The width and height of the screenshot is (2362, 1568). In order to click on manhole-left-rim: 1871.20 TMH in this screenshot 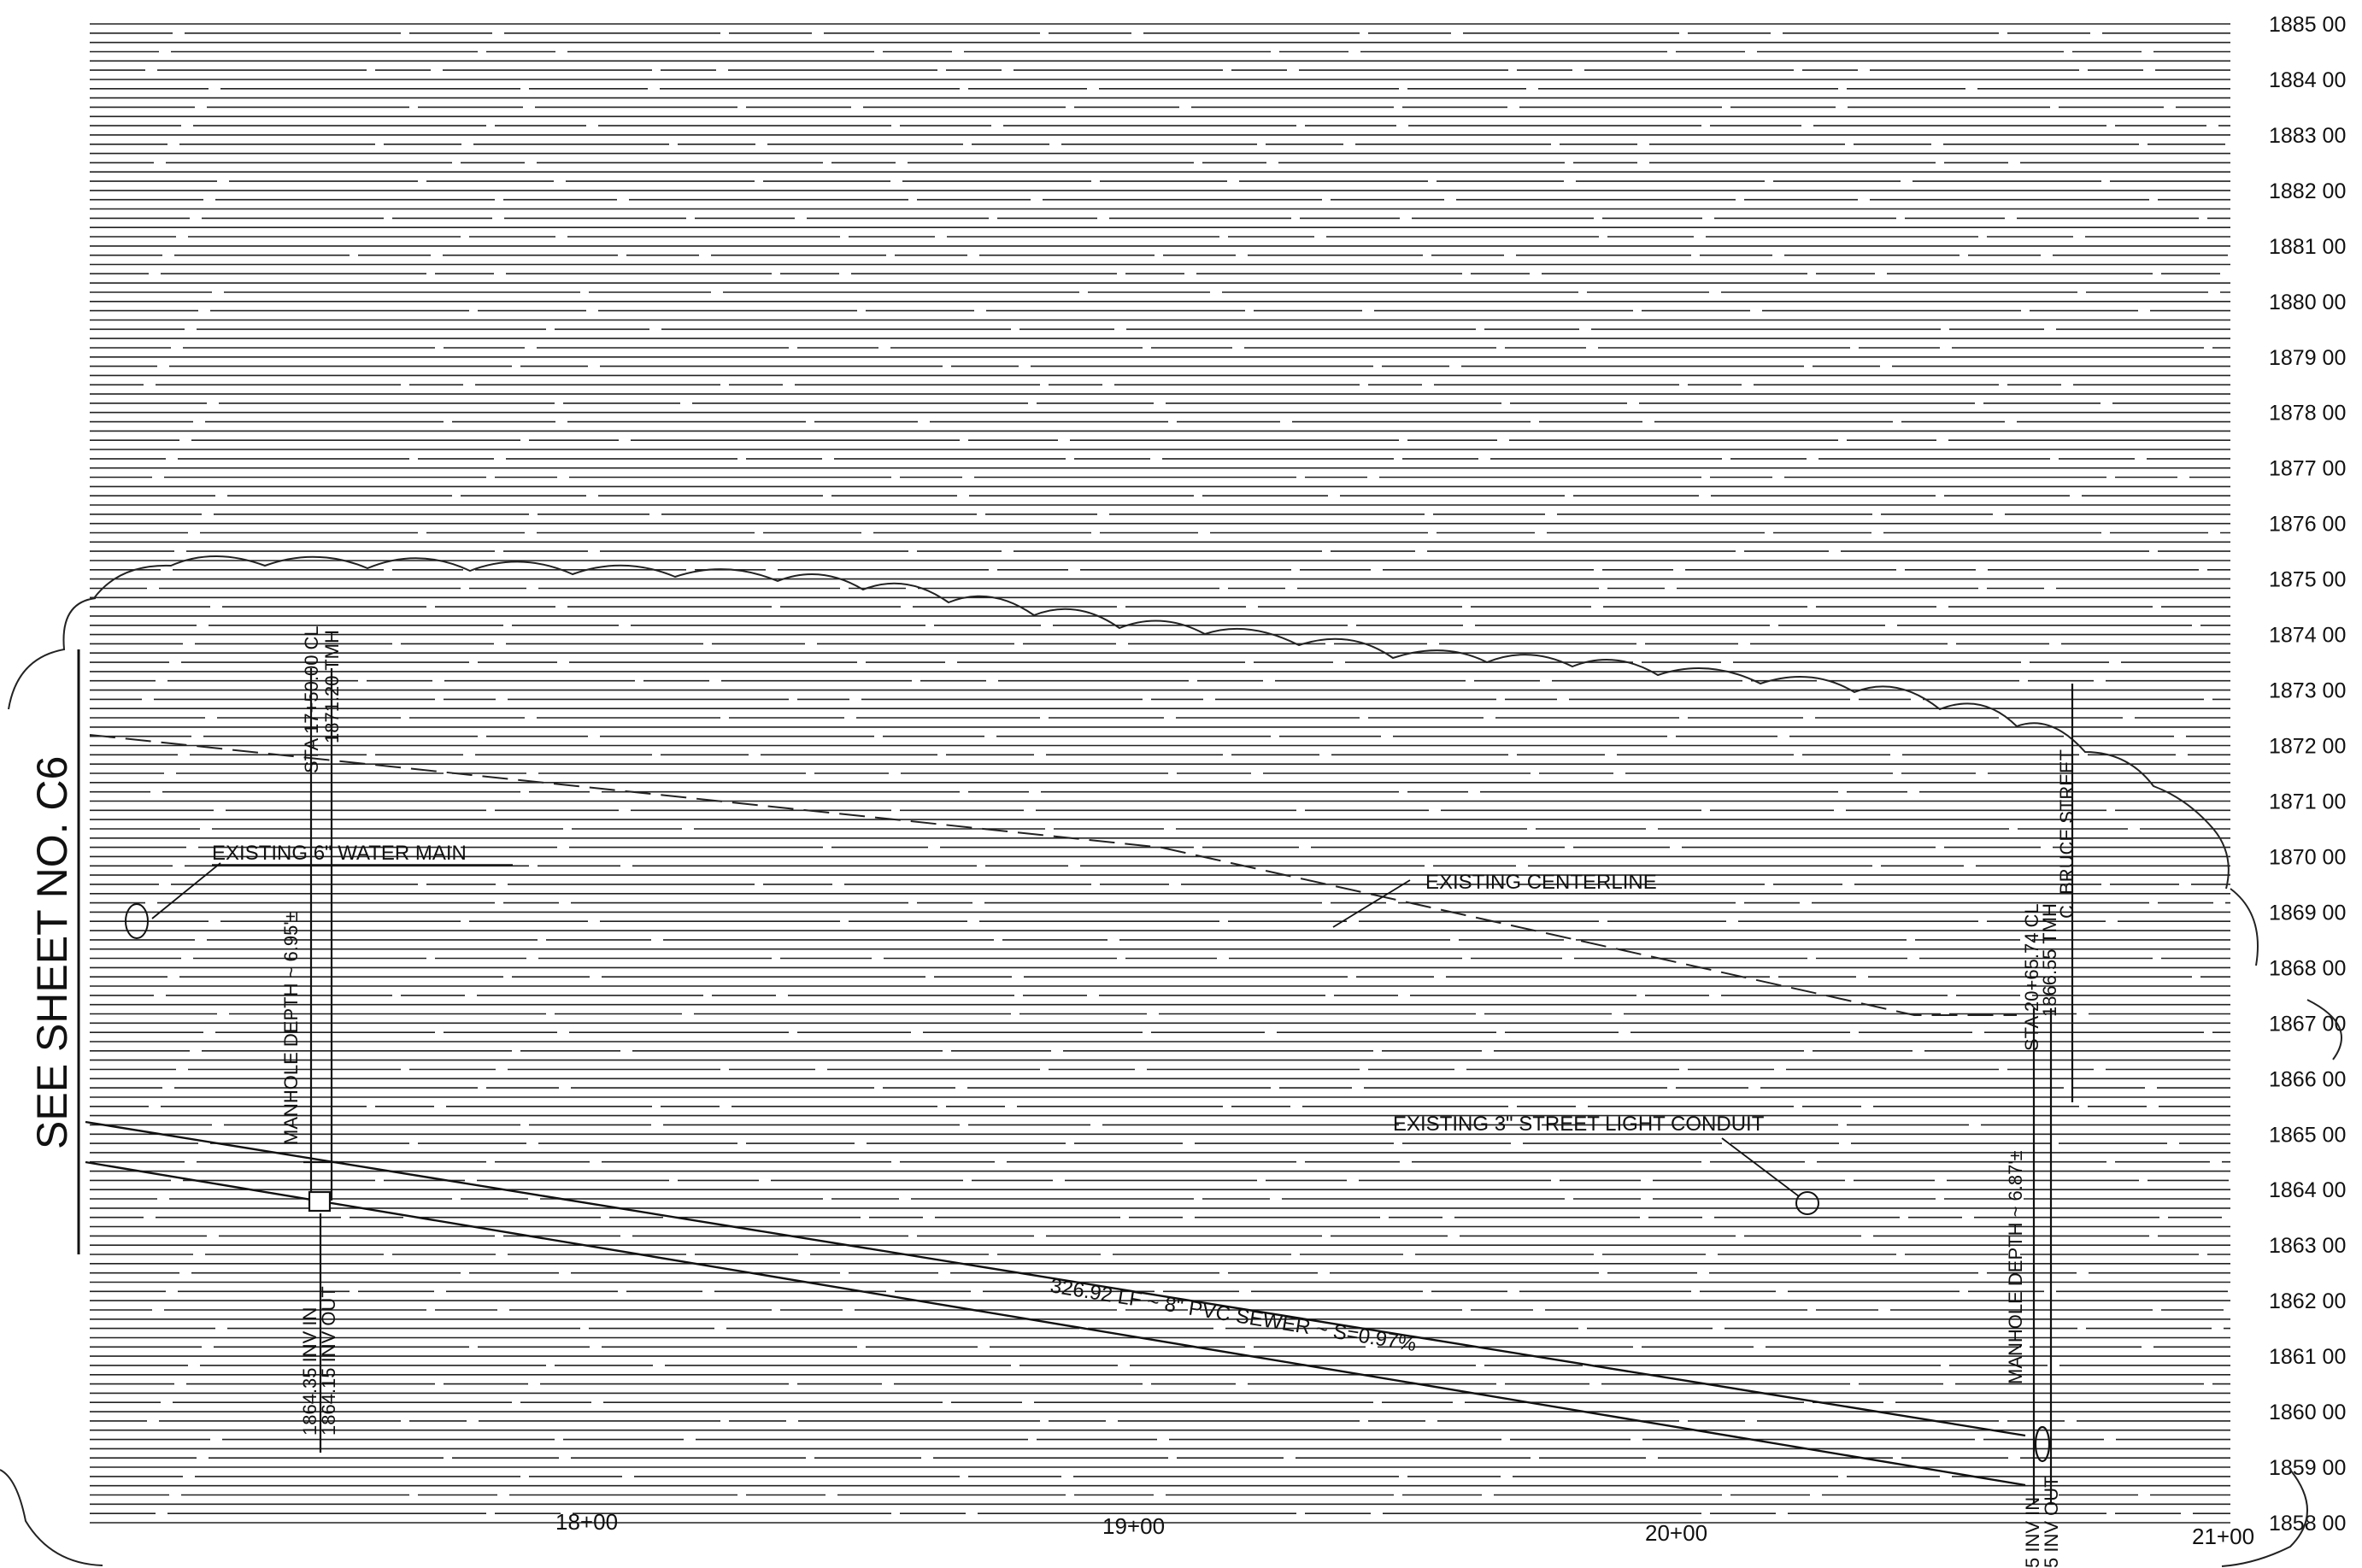, I will do `click(332, 686)`.